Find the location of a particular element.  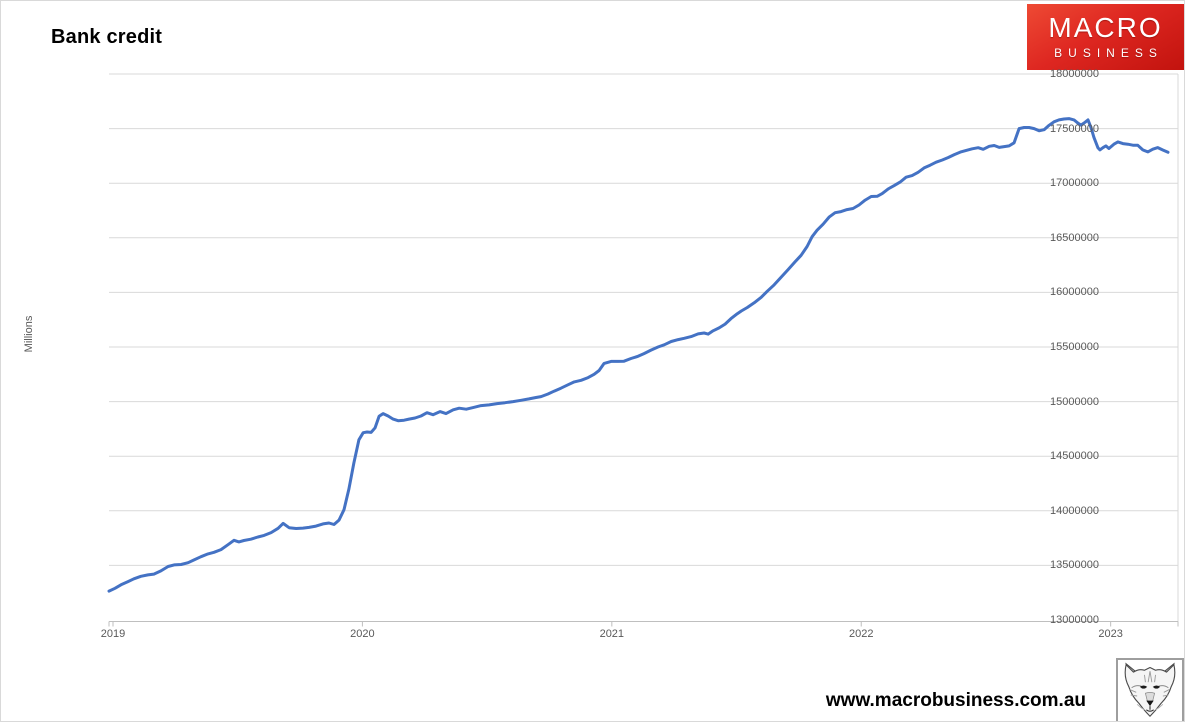

fox-sketch-icon is located at coordinates (1150, 689).